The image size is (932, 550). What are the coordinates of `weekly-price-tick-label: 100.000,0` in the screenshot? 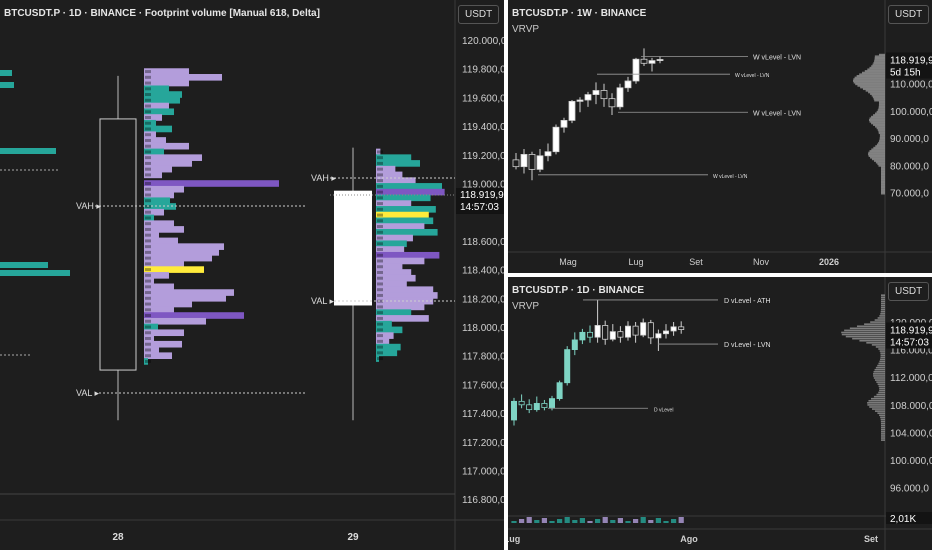 It's located at (911, 112).